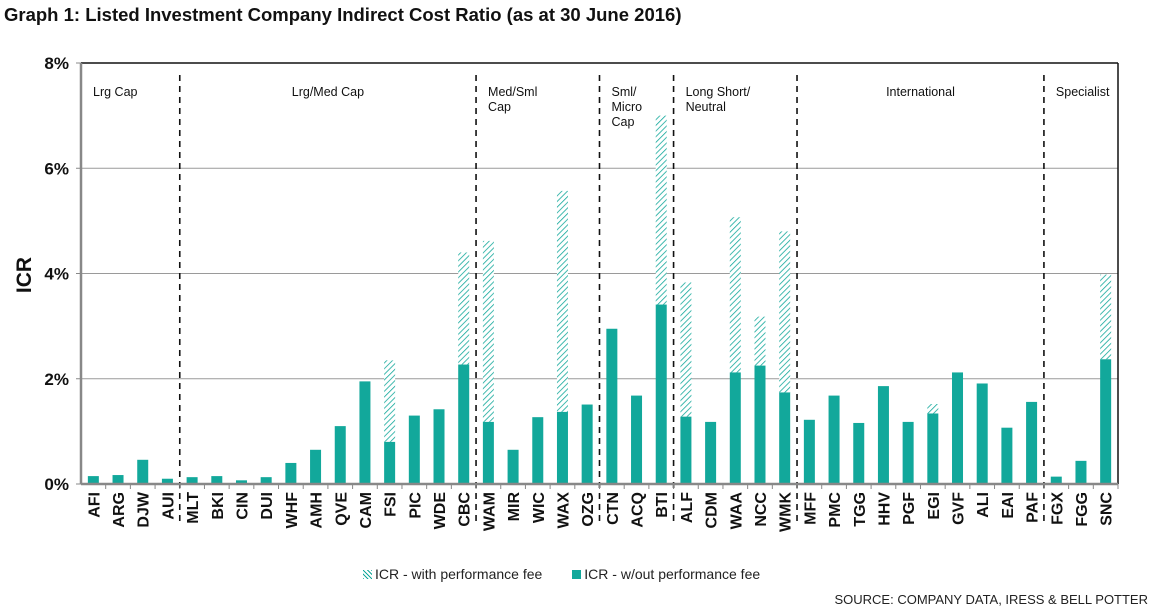 This screenshot has height=611, width=1154. I want to click on x-tick-label: EAI, so click(1008, 505).